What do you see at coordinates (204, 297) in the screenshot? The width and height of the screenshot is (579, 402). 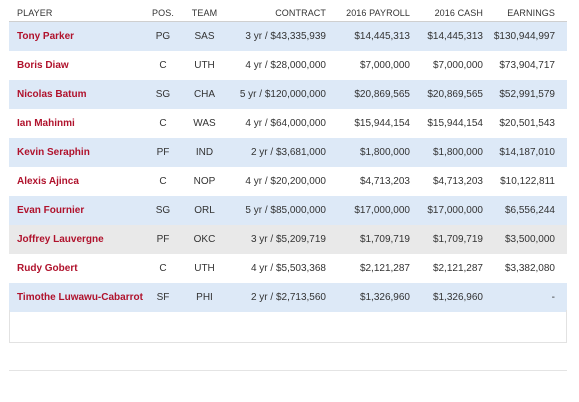 I see `player-team: PHI` at bounding box center [204, 297].